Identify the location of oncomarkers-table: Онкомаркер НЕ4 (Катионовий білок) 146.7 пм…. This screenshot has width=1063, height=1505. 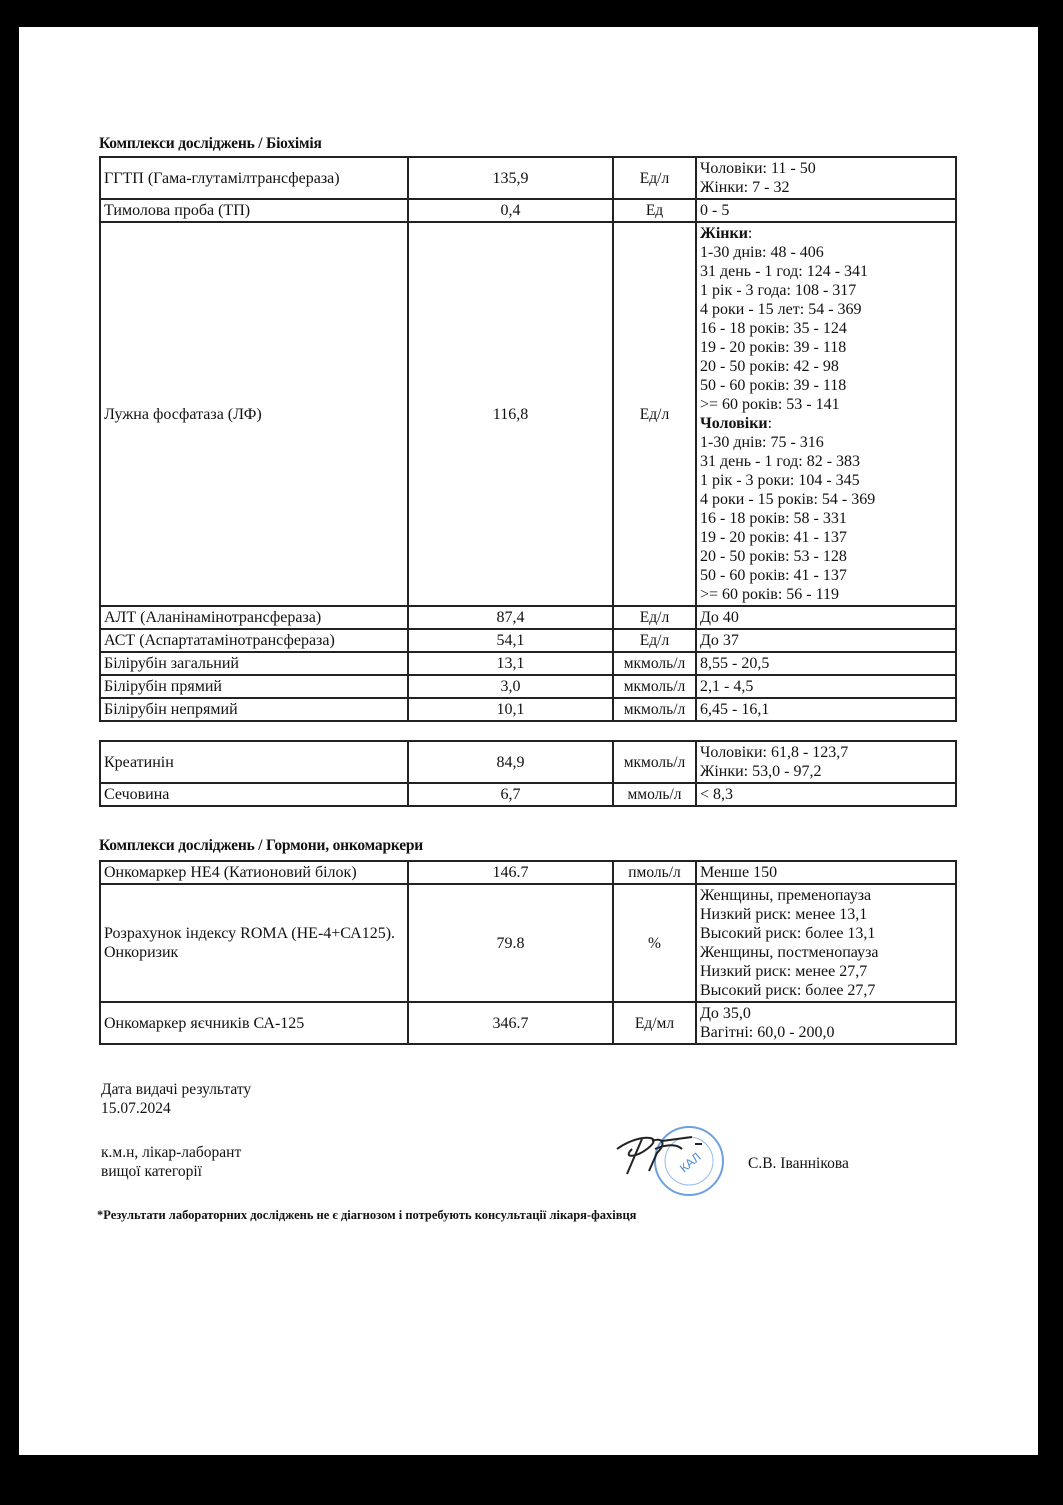
(528, 952).